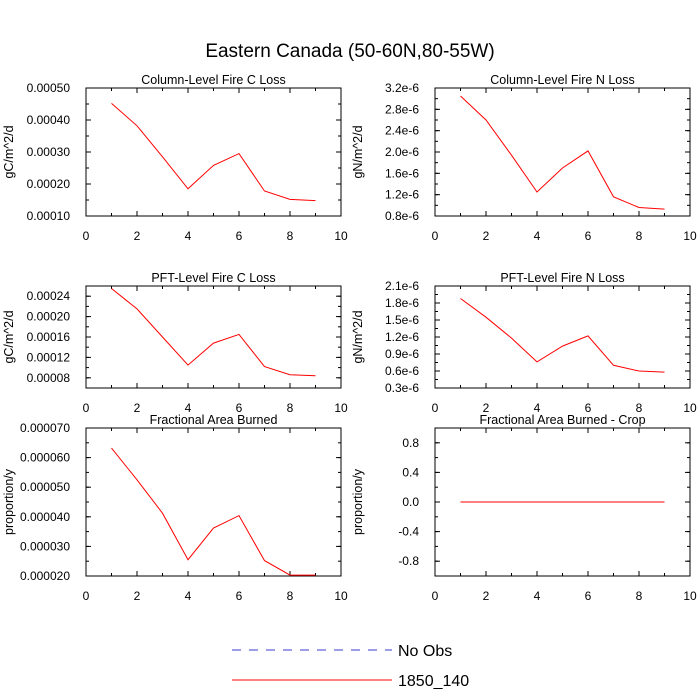 This screenshot has height=700, width=700. Describe the element at coordinates (408, 532) in the screenshot. I see `y-tick-label: -0.4` at that location.